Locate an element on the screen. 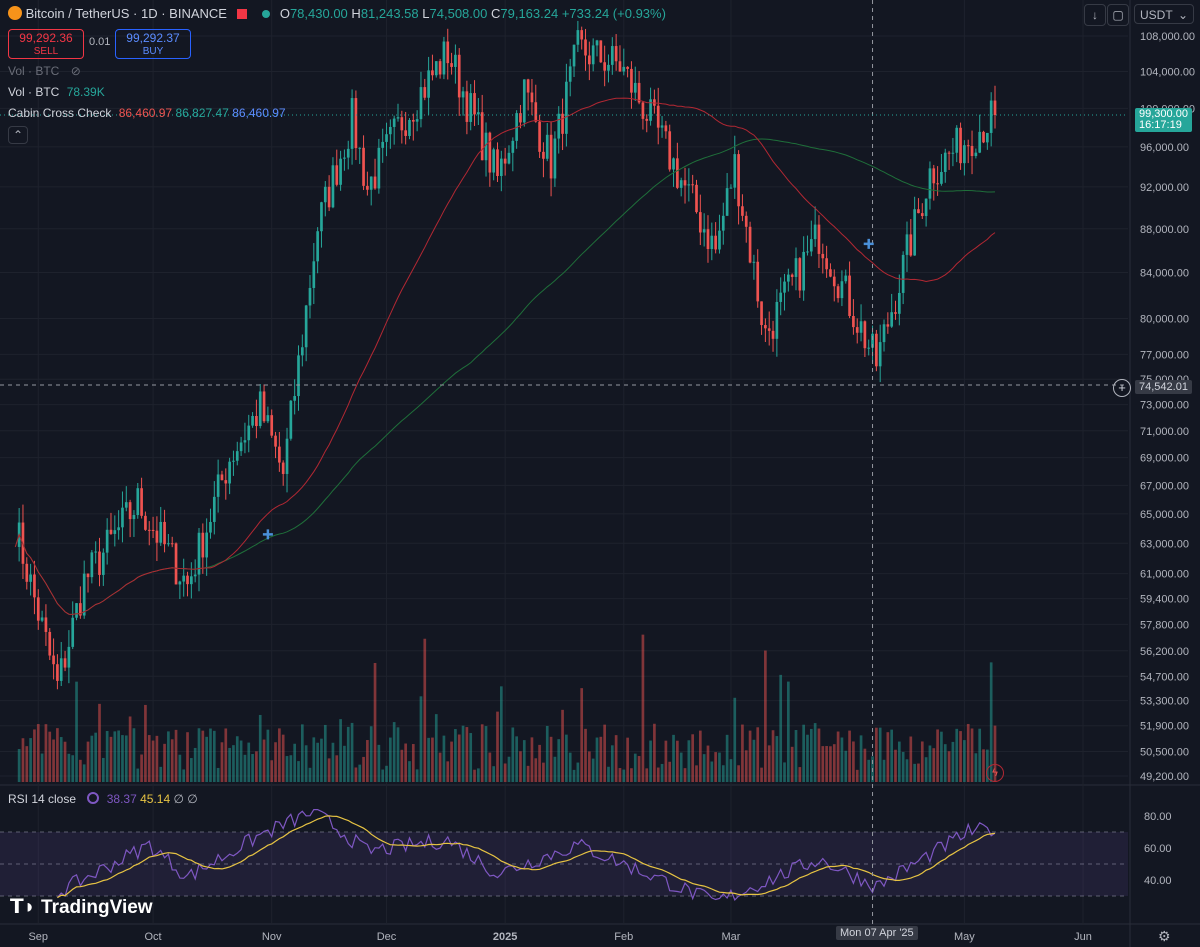 This screenshot has height=947, width=1200. download-button: ↓ is located at coordinates (1095, 15).